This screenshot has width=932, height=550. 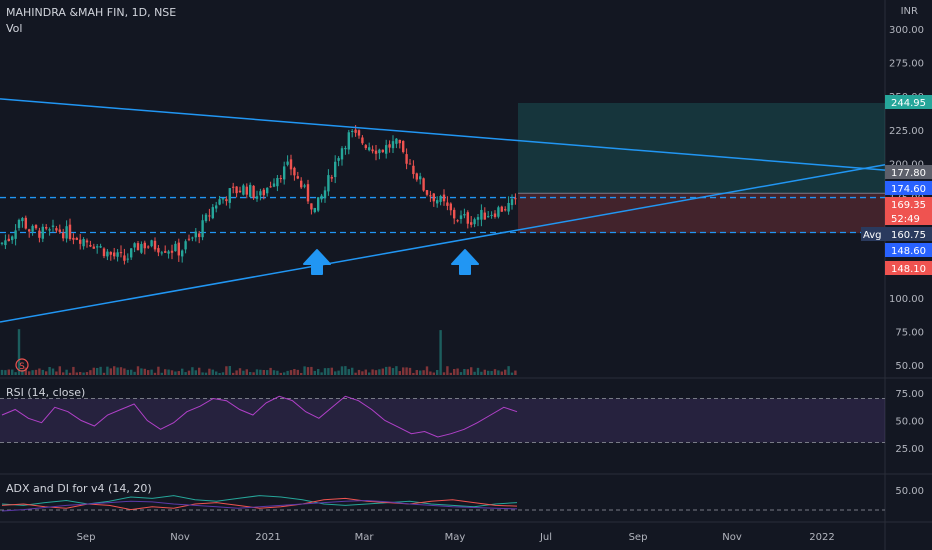 I want to click on currency-label: INR, so click(x=909, y=11).